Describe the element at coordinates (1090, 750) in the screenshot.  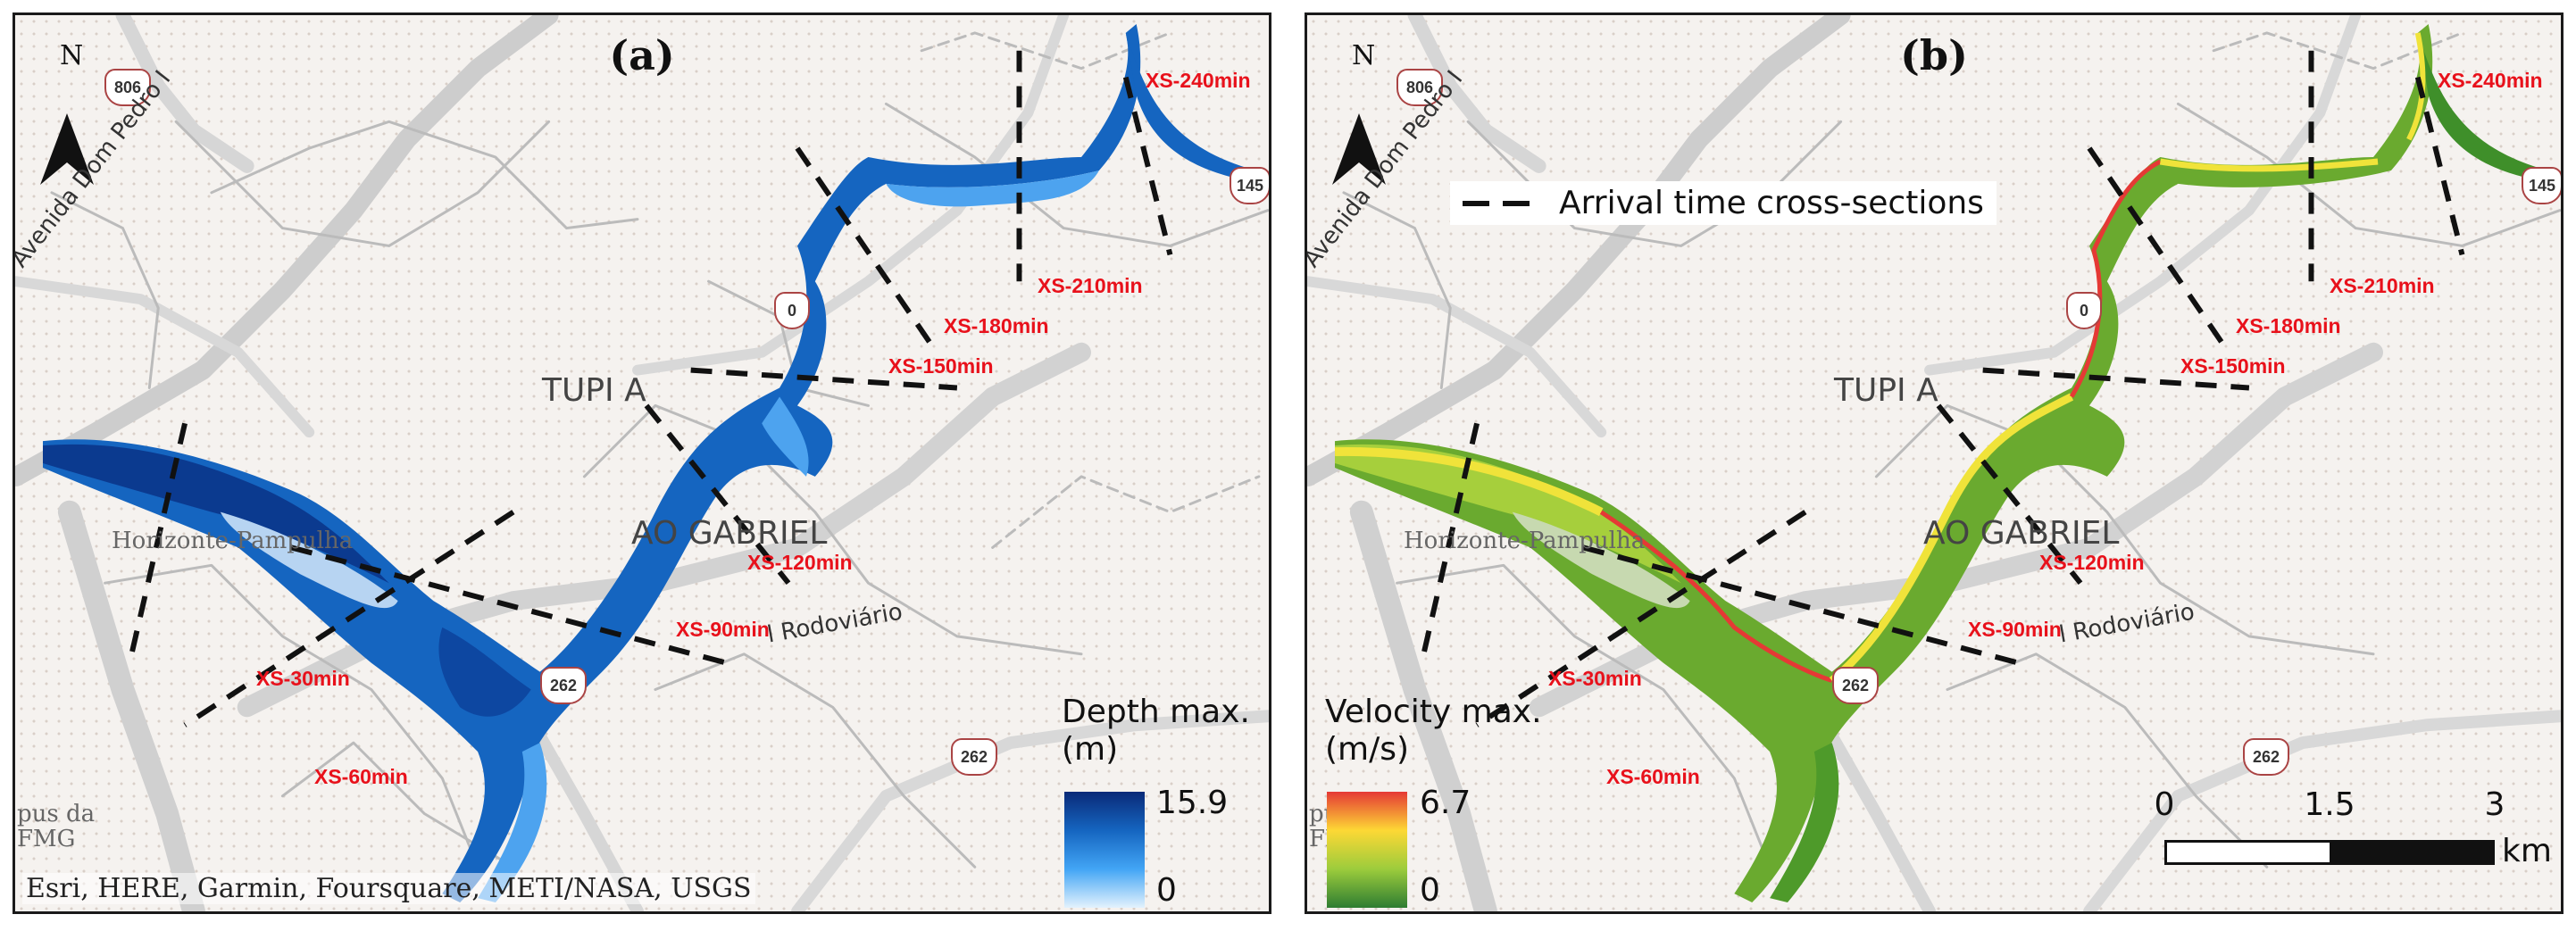
I see `legend-unit: (m)` at that location.